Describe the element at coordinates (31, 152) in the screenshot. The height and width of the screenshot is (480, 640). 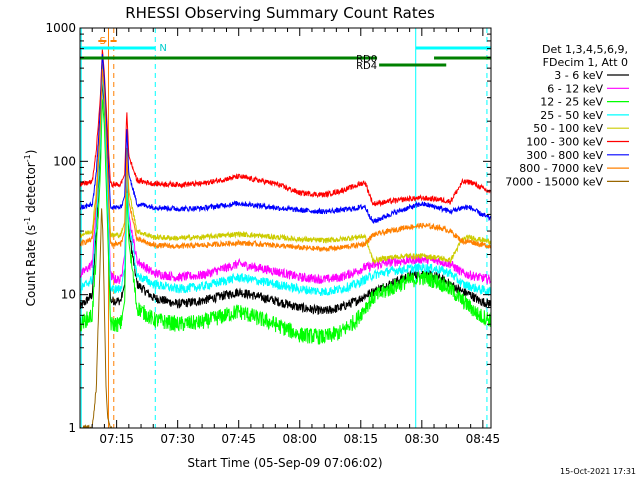
I see `y-axis-label-end: )` at that location.